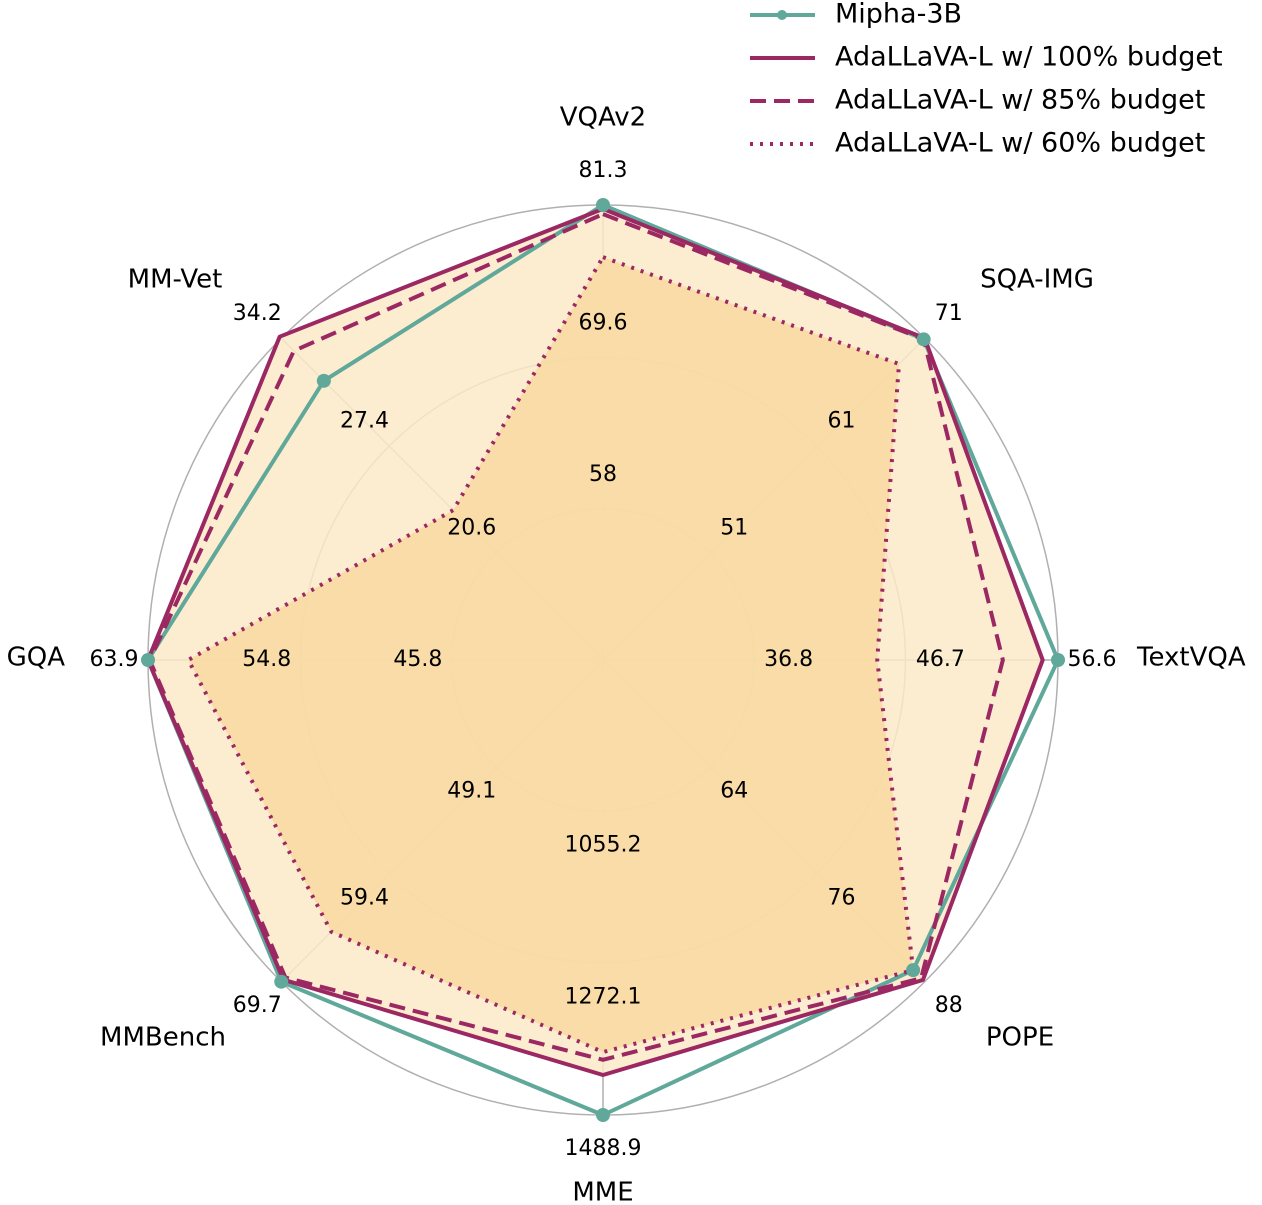 This screenshot has height=1205, width=1262. I want to click on category-label: MM-Vet, so click(175, 280).